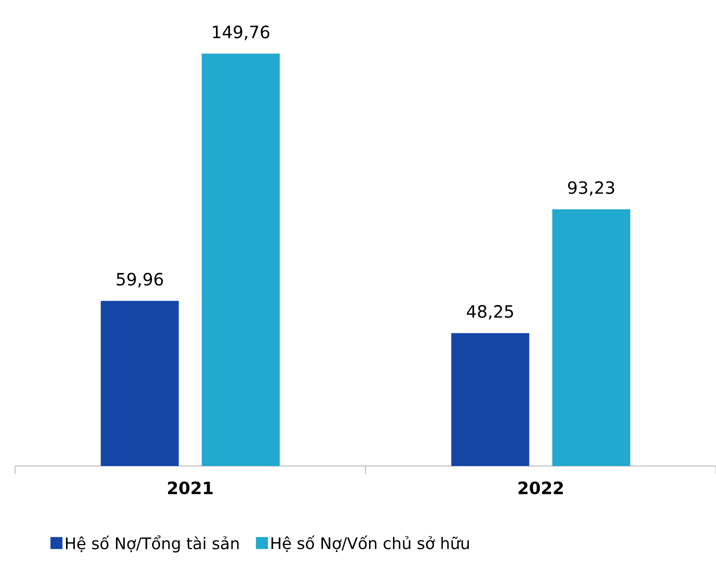 This screenshot has height=569, width=716. Describe the element at coordinates (490, 312) in the screenshot. I see `data-label: 48,25` at that location.